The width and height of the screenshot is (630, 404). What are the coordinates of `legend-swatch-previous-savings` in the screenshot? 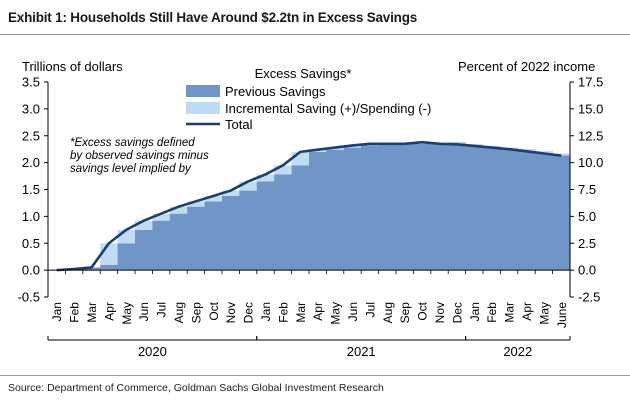 It's located at (203, 91).